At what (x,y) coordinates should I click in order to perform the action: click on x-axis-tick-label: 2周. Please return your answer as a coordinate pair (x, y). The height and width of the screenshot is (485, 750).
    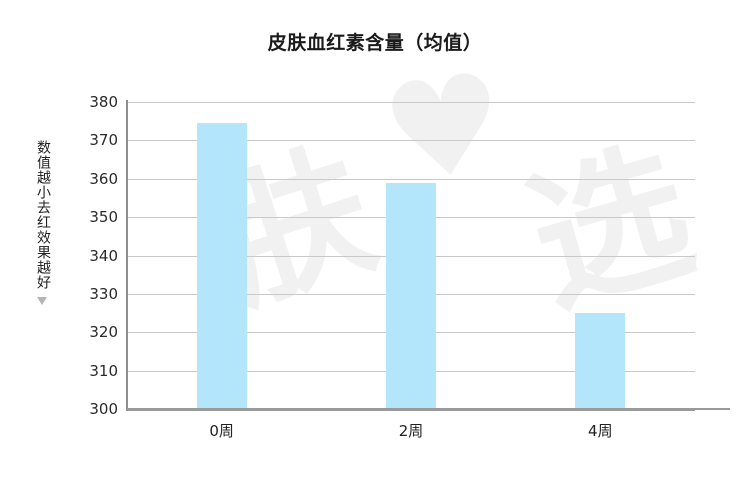
    Looking at the image, I should click on (411, 431).